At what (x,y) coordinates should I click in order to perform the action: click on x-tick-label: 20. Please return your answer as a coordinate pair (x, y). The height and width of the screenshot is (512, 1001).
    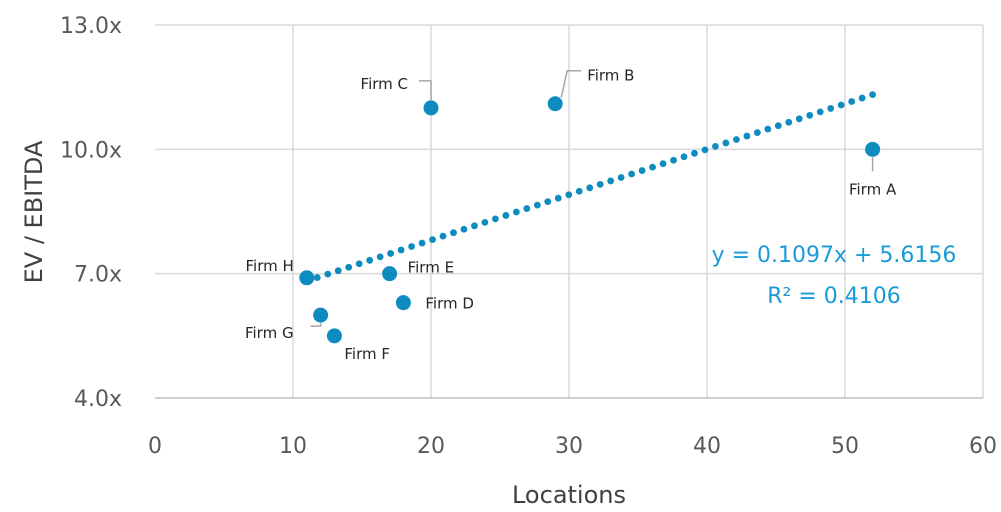
    Looking at the image, I should click on (431, 446).